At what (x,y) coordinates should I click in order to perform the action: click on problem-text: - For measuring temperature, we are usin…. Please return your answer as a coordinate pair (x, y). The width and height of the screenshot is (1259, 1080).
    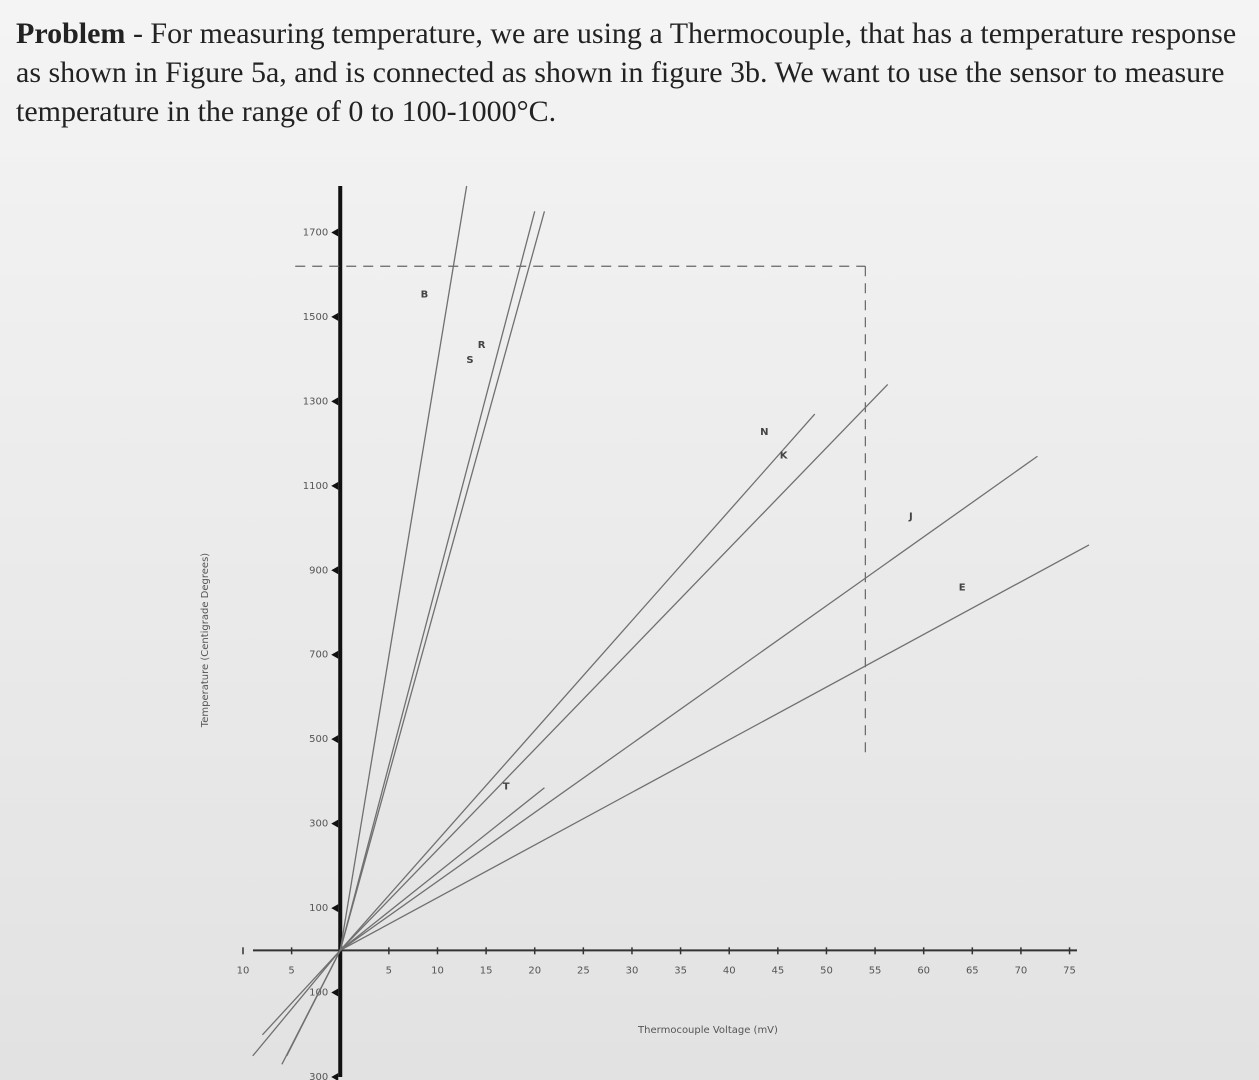
    Looking at the image, I should click on (626, 72).